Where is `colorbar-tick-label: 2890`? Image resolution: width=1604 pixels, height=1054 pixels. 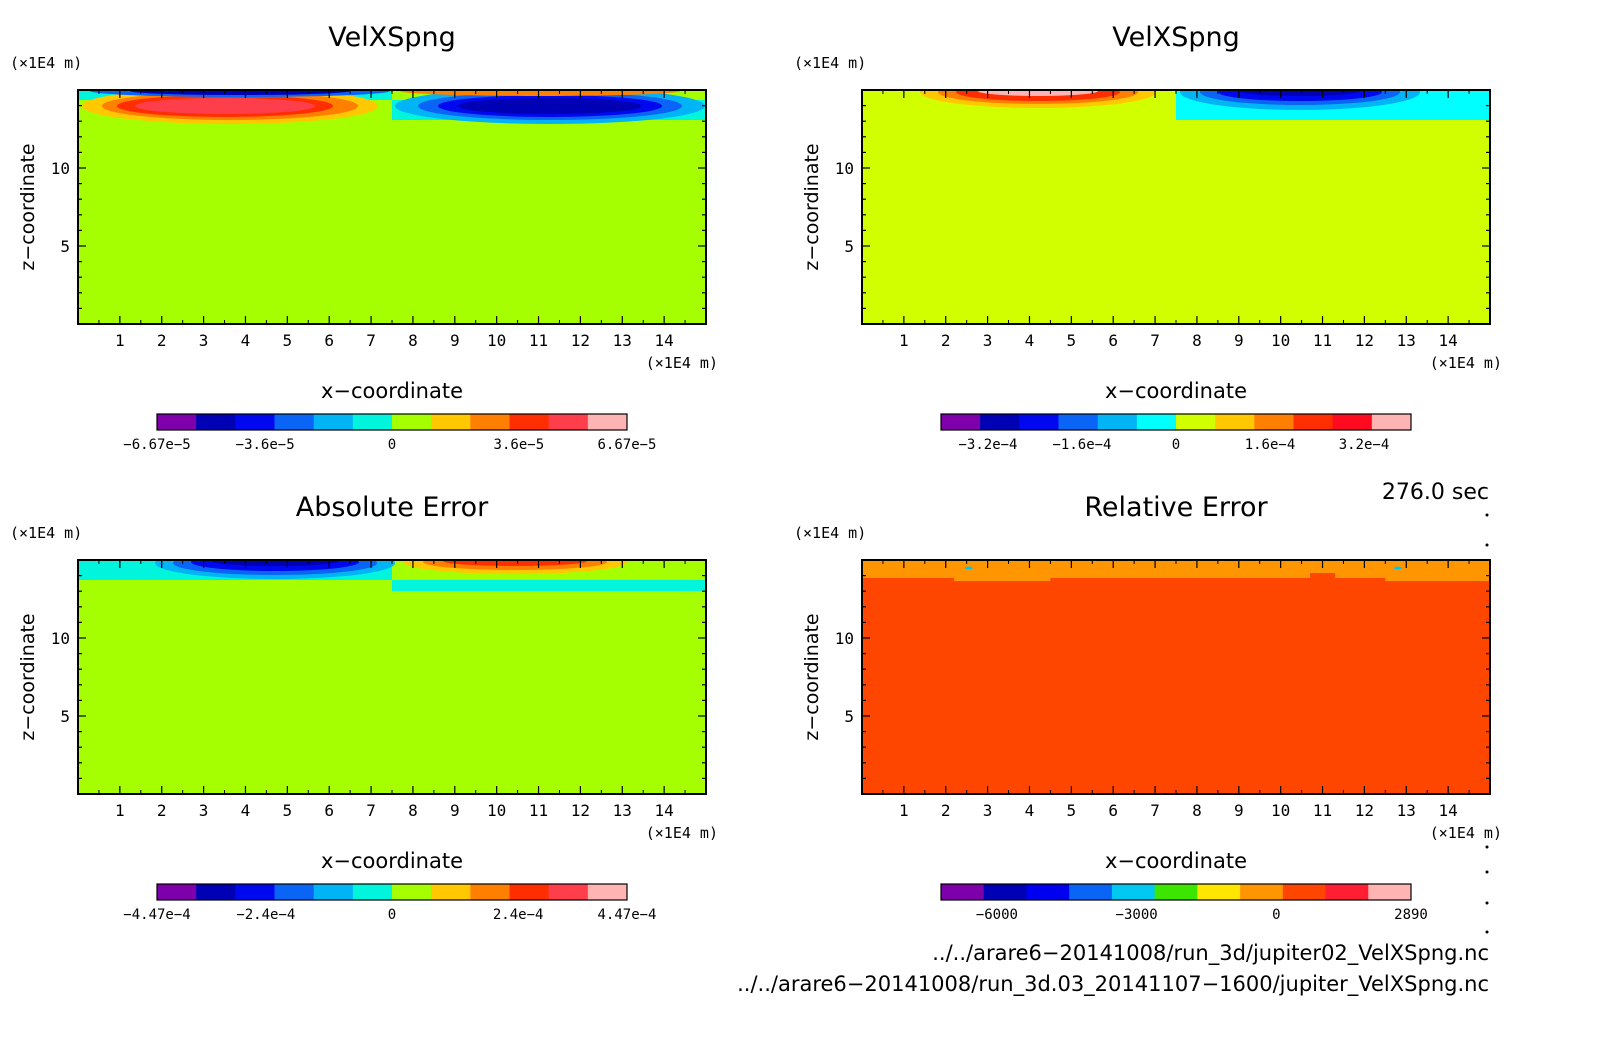 colorbar-tick-label: 2890 is located at coordinates (1411, 915).